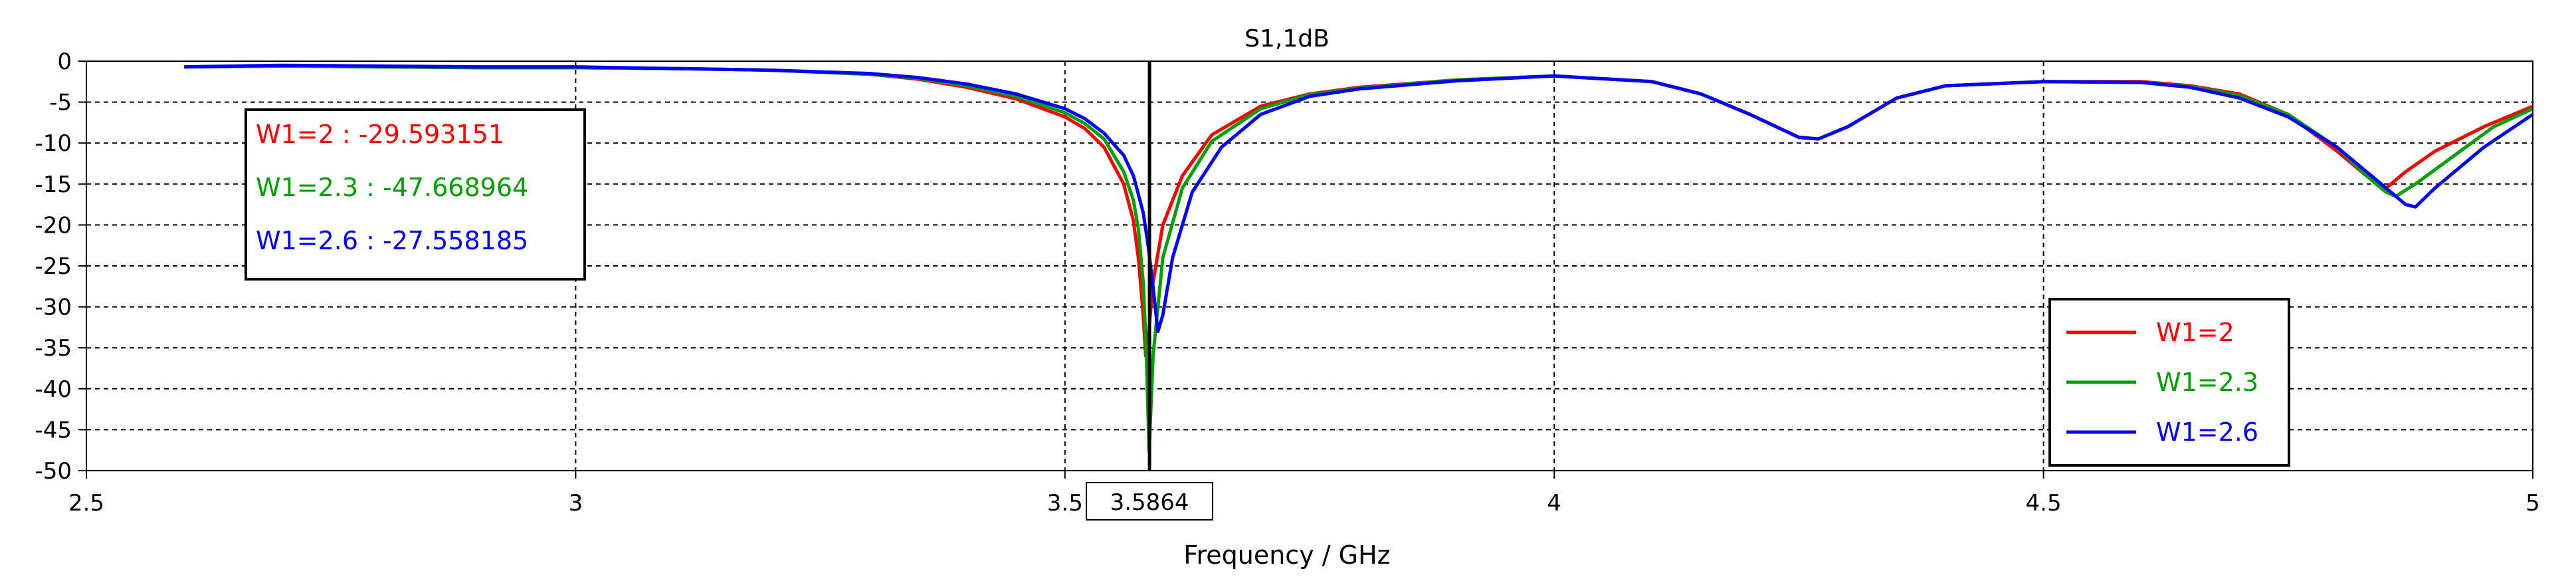 This screenshot has height=585, width=2576. Describe the element at coordinates (54, 226) in the screenshot. I see `y-tick-label: -20` at that location.